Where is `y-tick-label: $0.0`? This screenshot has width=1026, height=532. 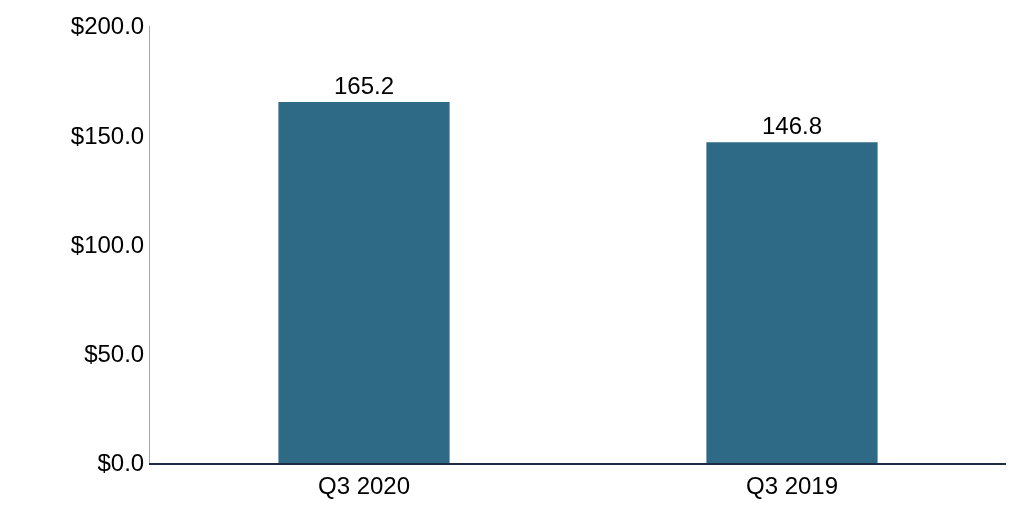
y-tick-label: $0.0 is located at coordinates (121, 463).